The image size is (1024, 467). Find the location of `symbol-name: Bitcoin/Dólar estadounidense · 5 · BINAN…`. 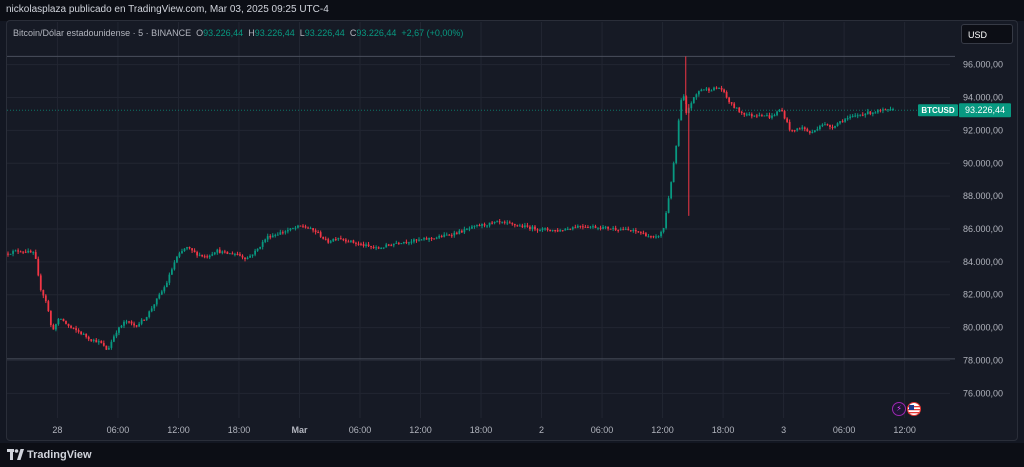

symbol-name: Bitcoin/Dólar estadounidense · 5 · BINAN… is located at coordinates (102, 33).